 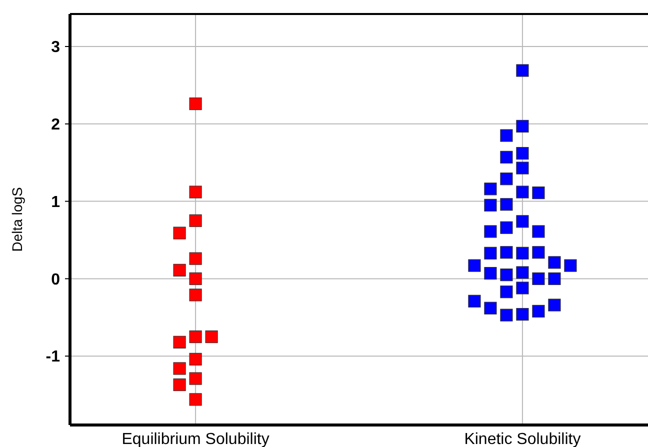 What do you see at coordinates (53, 357) in the screenshot?
I see `y-tick-label: -1` at bounding box center [53, 357].